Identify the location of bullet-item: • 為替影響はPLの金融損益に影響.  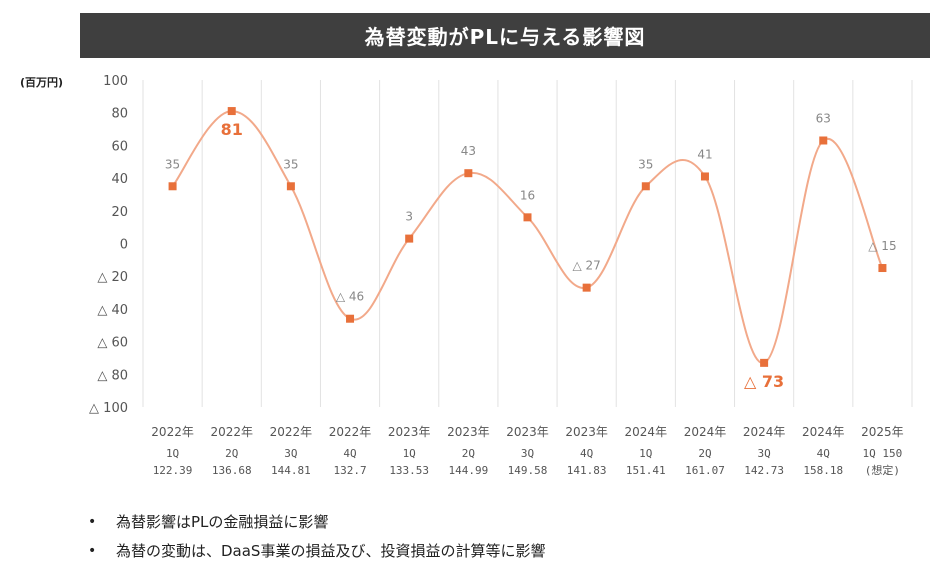
(316, 522).